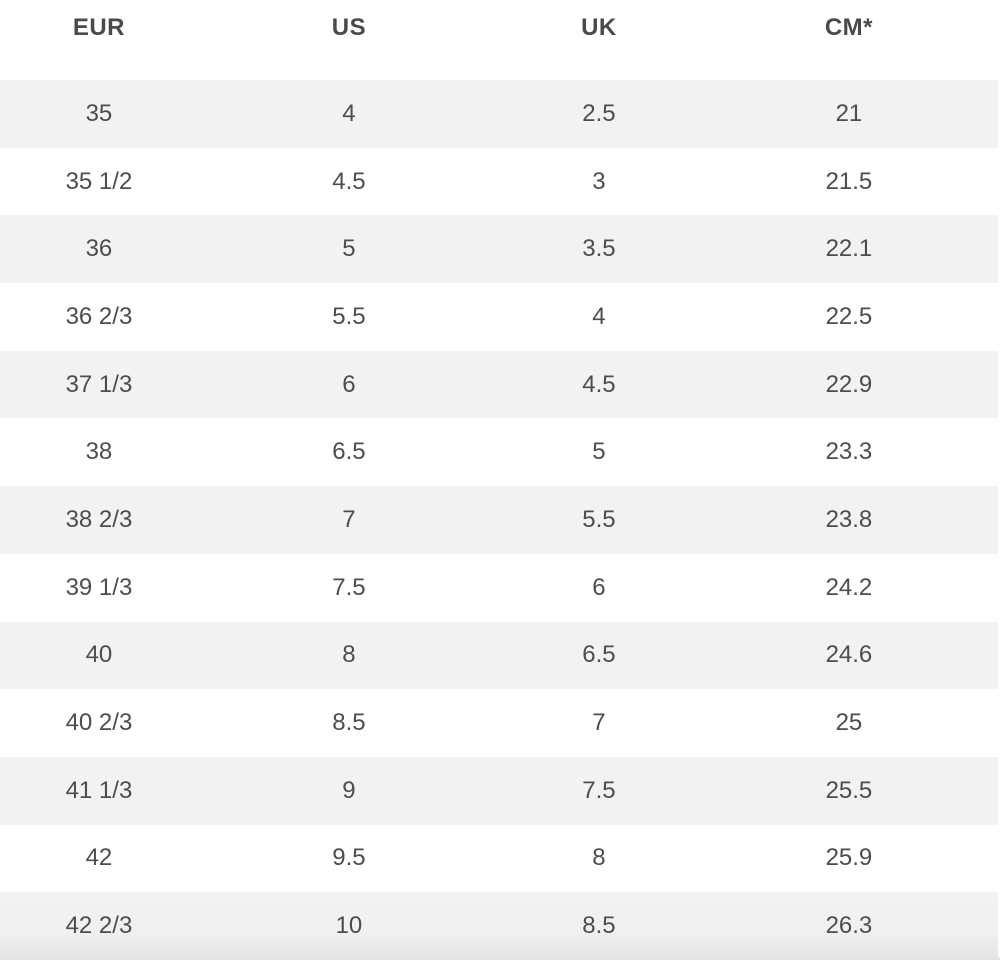  What do you see at coordinates (99, 587) in the screenshot?
I see `cell-eur: 39 1/3` at bounding box center [99, 587].